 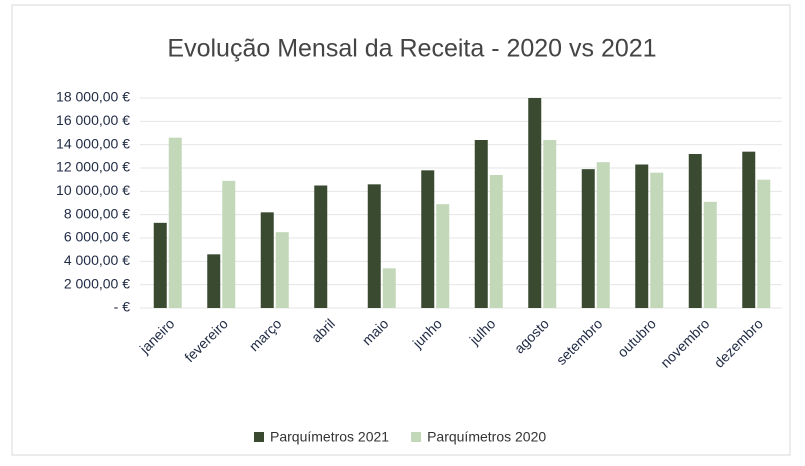 What do you see at coordinates (97, 213) in the screenshot?
I see `y-tick-label: 8 000,00 €` at bounding box center [97, 213].